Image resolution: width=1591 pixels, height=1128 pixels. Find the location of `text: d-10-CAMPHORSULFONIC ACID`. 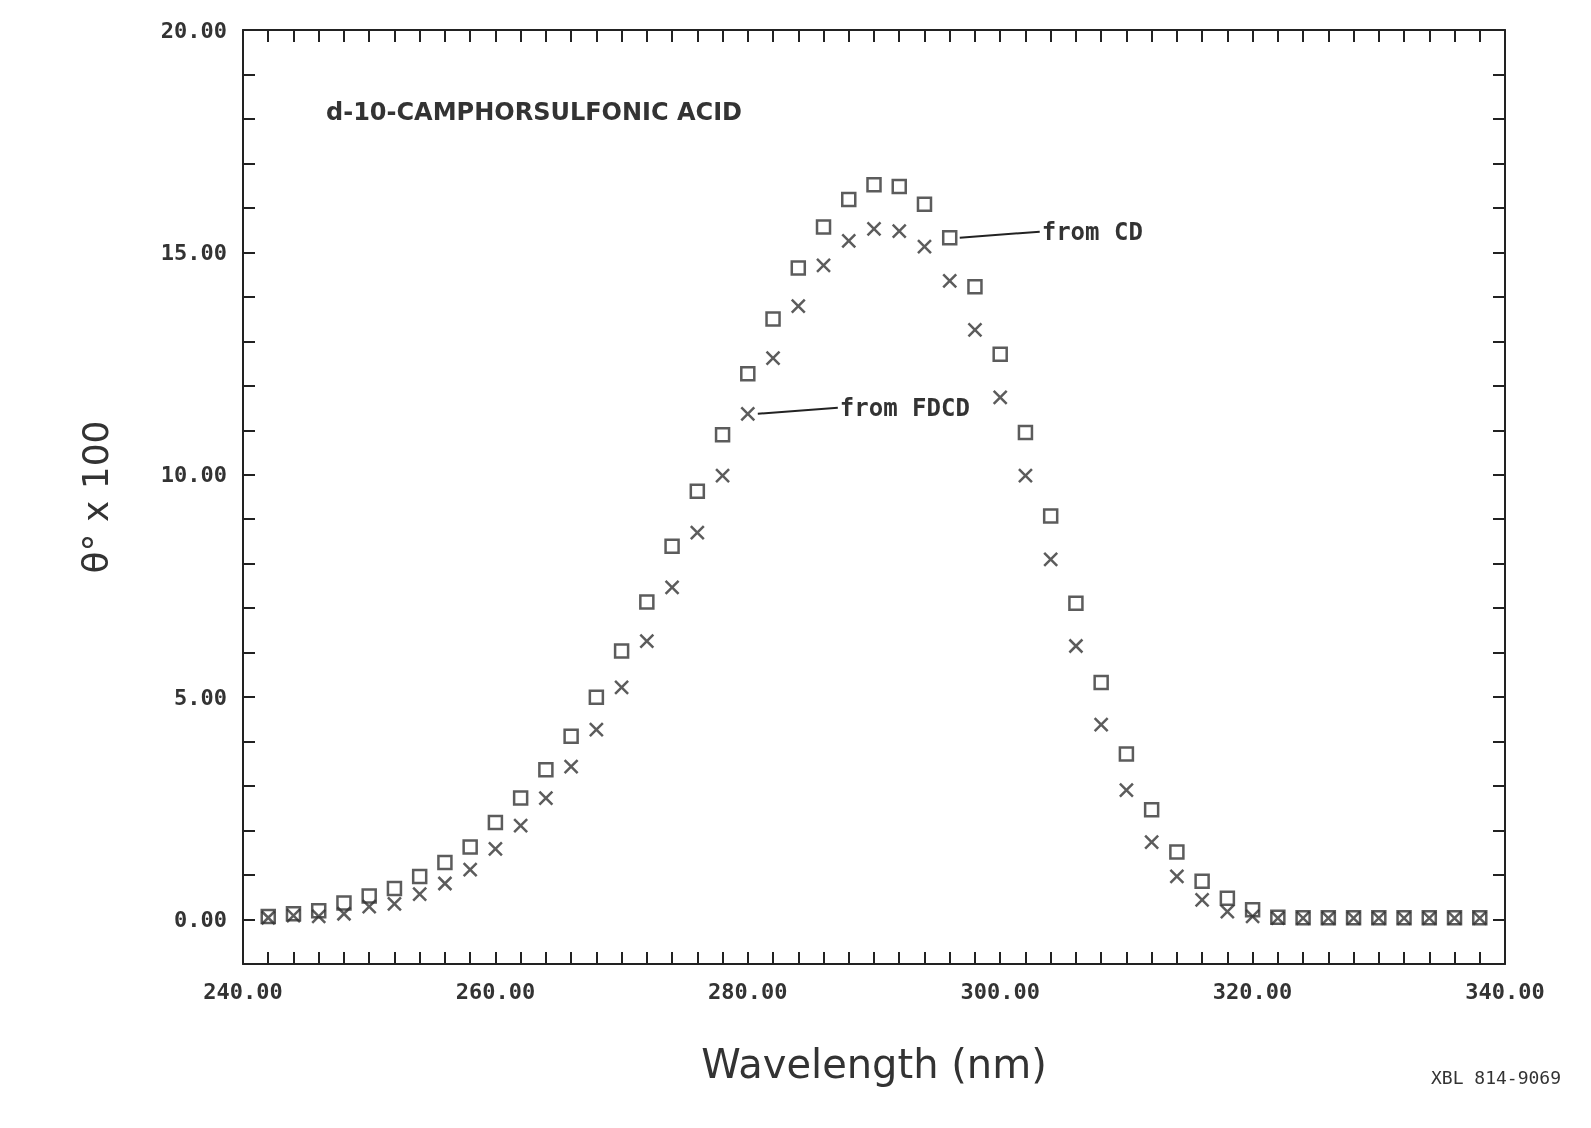

text: d-10-CAMPHORSULFONIC ACID is located at coordinates (534, 112).